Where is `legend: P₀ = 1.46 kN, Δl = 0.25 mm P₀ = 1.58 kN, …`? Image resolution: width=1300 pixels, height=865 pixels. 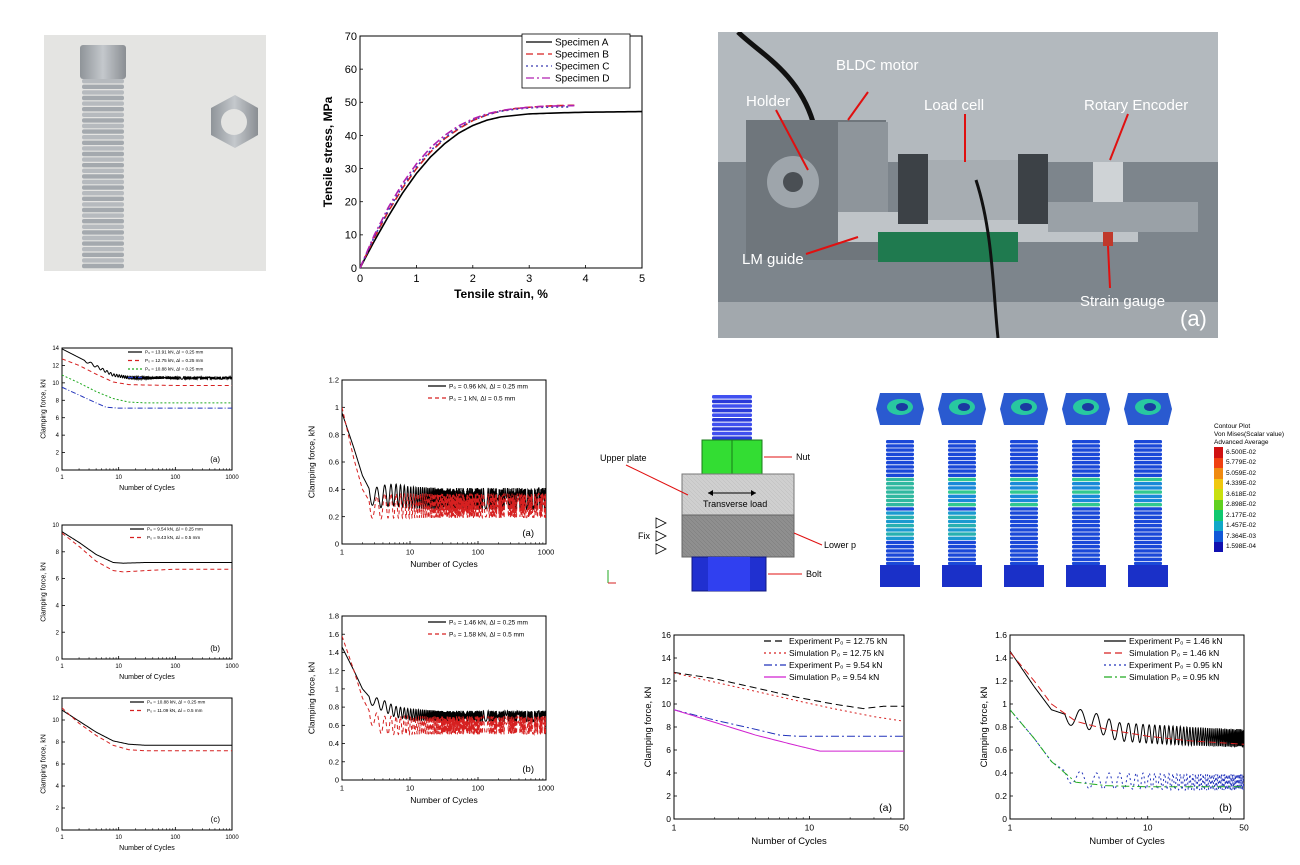
legend: P₀ = 1.46 kN, Δl = 0.25 mm P₀ = 1.58 kN, … is located at coordinates (478, 628).